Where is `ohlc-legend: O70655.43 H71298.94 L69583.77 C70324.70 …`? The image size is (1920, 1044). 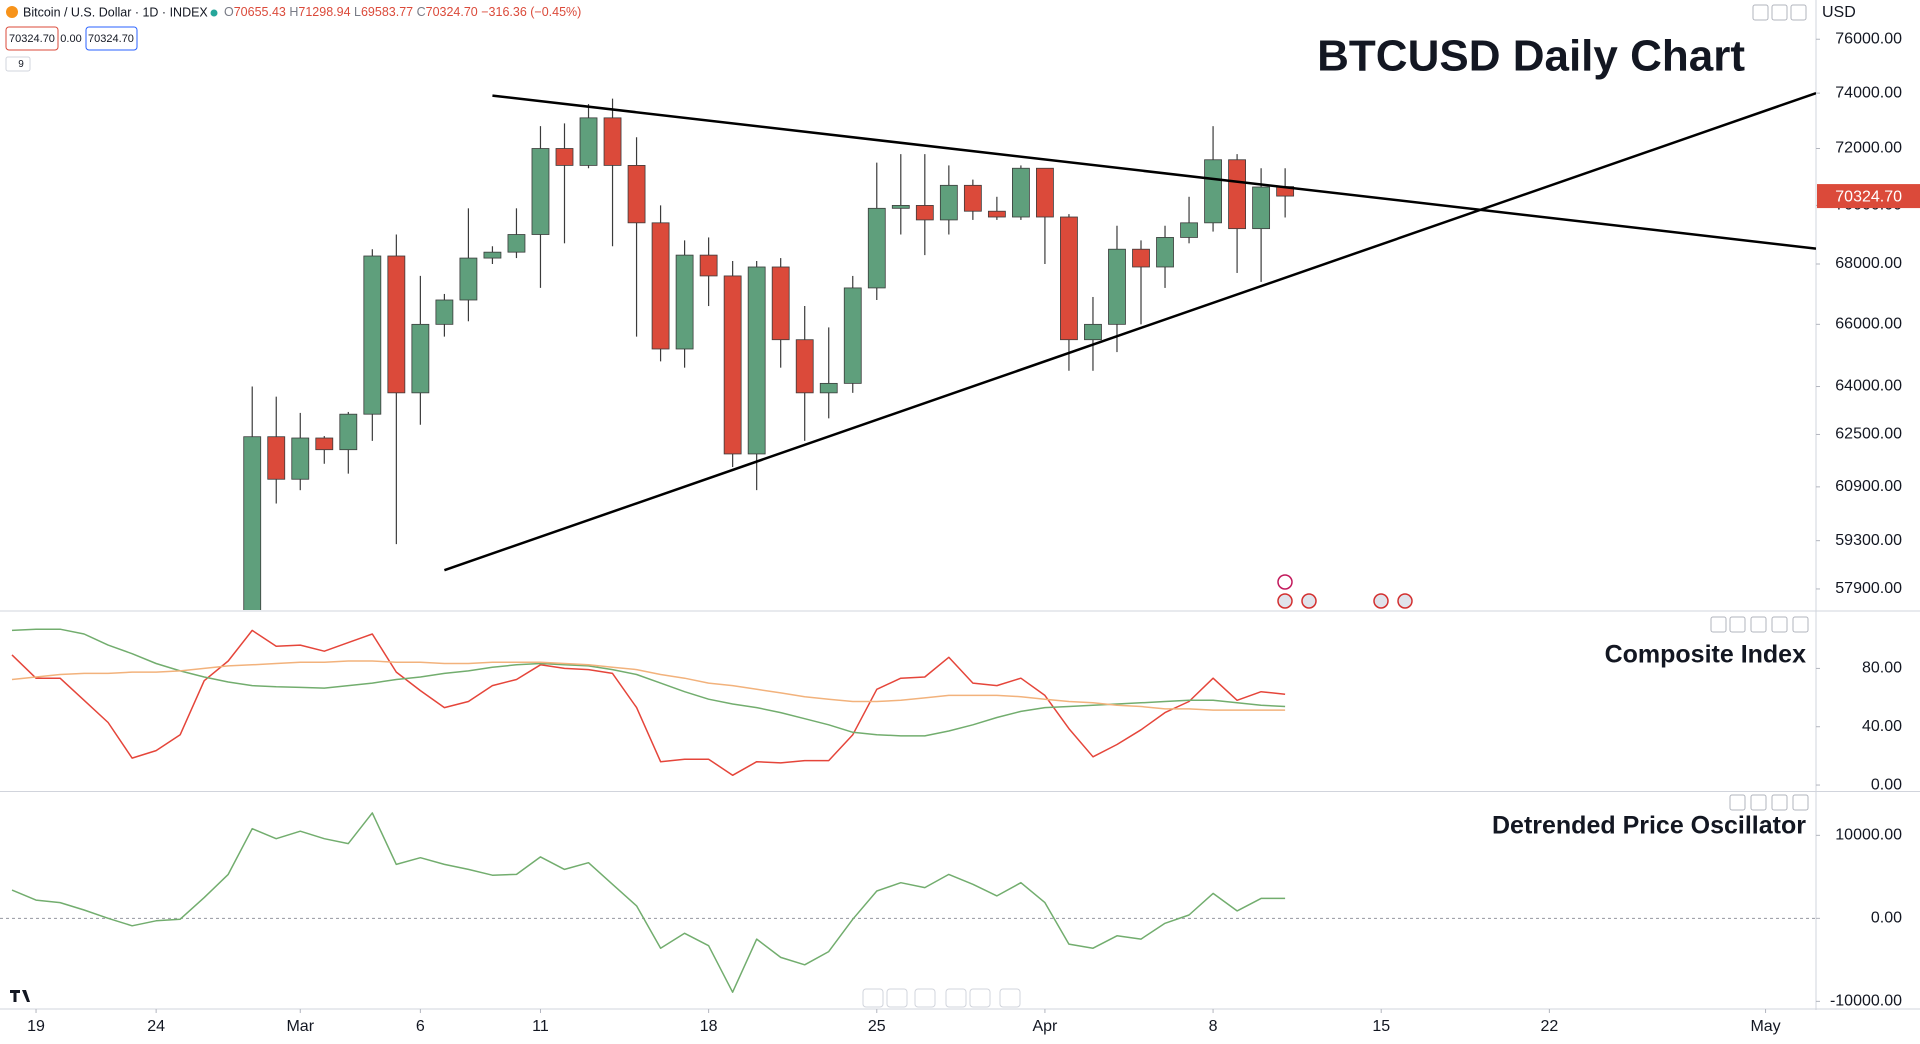
ohlc-legend: O70655.43 H71298.94 L69583.77 C70324.70 … is located at coordinates (402, 12).